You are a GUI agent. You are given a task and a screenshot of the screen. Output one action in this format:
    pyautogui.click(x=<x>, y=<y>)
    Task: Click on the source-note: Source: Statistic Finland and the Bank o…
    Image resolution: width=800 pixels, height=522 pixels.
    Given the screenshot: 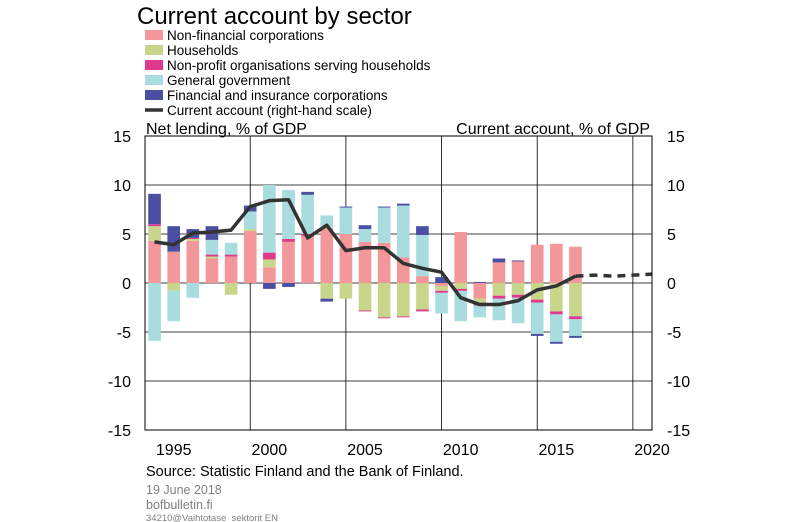 What is the action you would take?
    pyautogui.click(x=305, y=472)
    